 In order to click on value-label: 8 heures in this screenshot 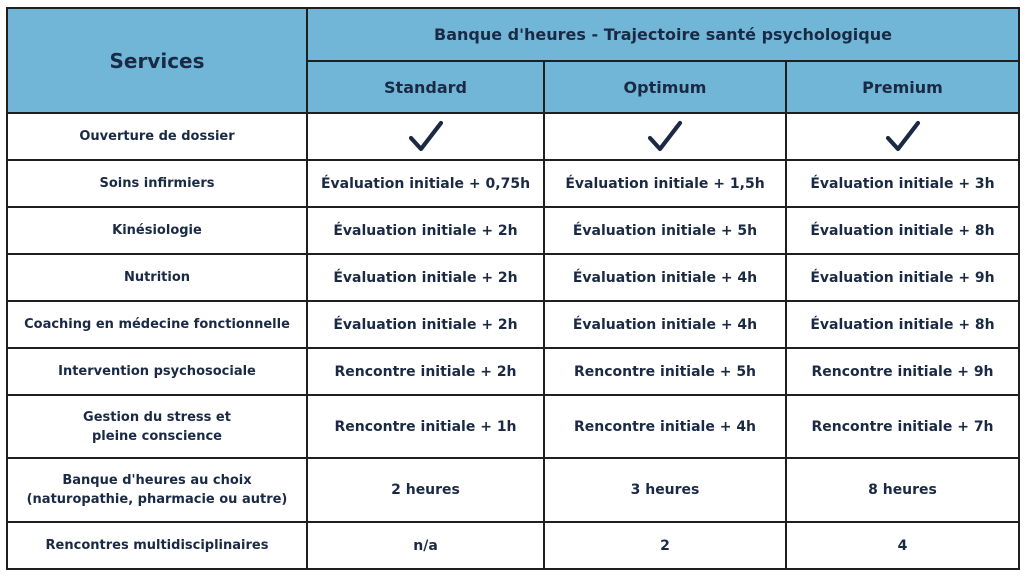, I will do `click(902, 490)`.